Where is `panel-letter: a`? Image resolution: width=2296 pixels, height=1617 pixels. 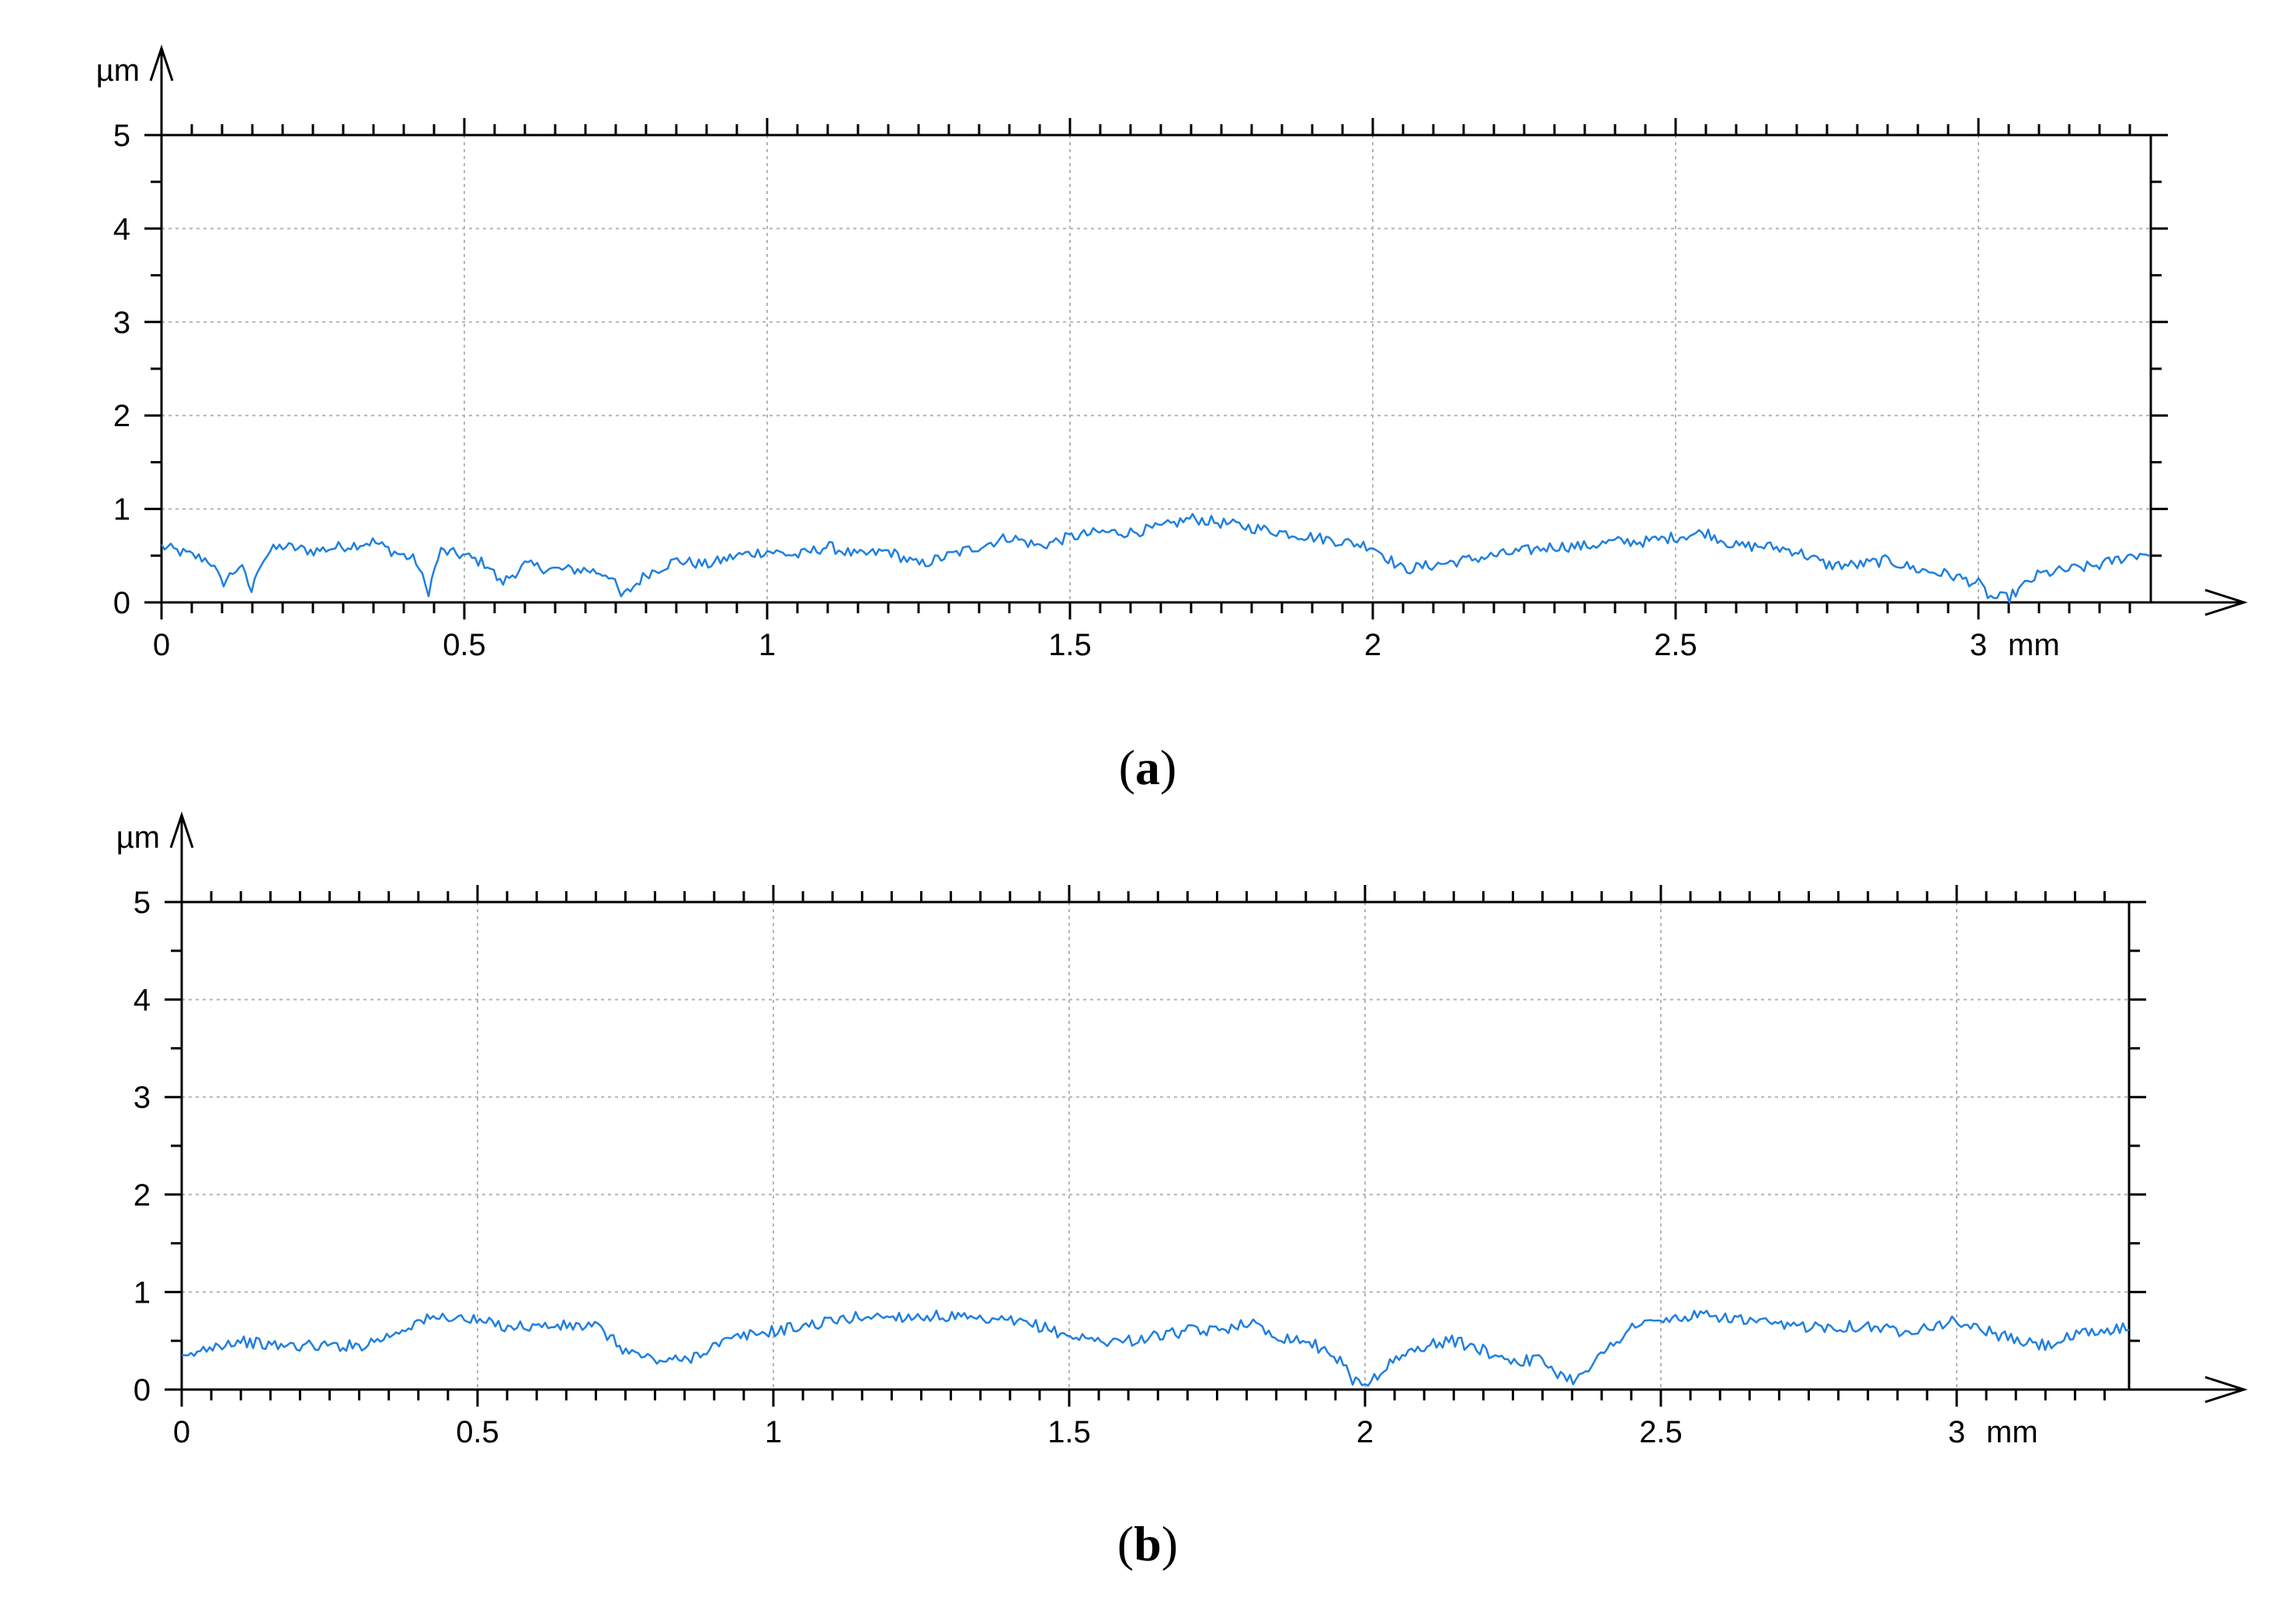 panel-letter: a is located at coordinates (1147, 767).